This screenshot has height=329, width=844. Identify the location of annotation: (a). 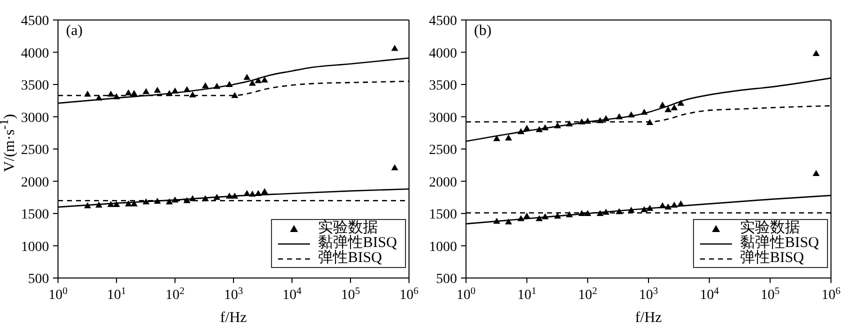
(74, 31).